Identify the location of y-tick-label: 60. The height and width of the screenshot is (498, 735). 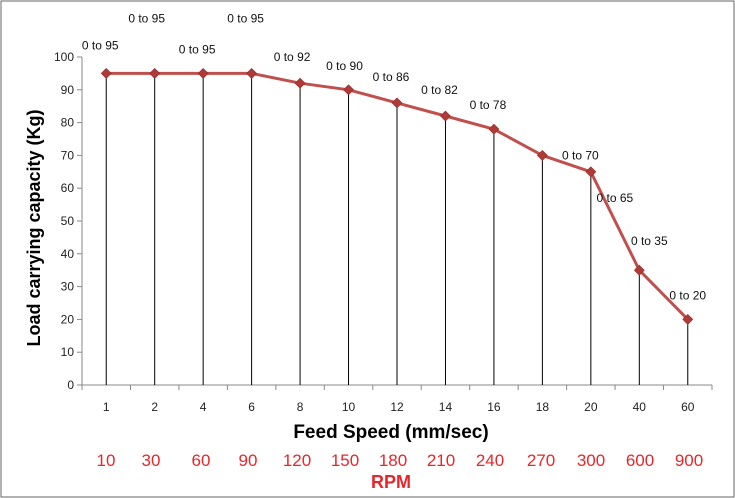
(68, 188).